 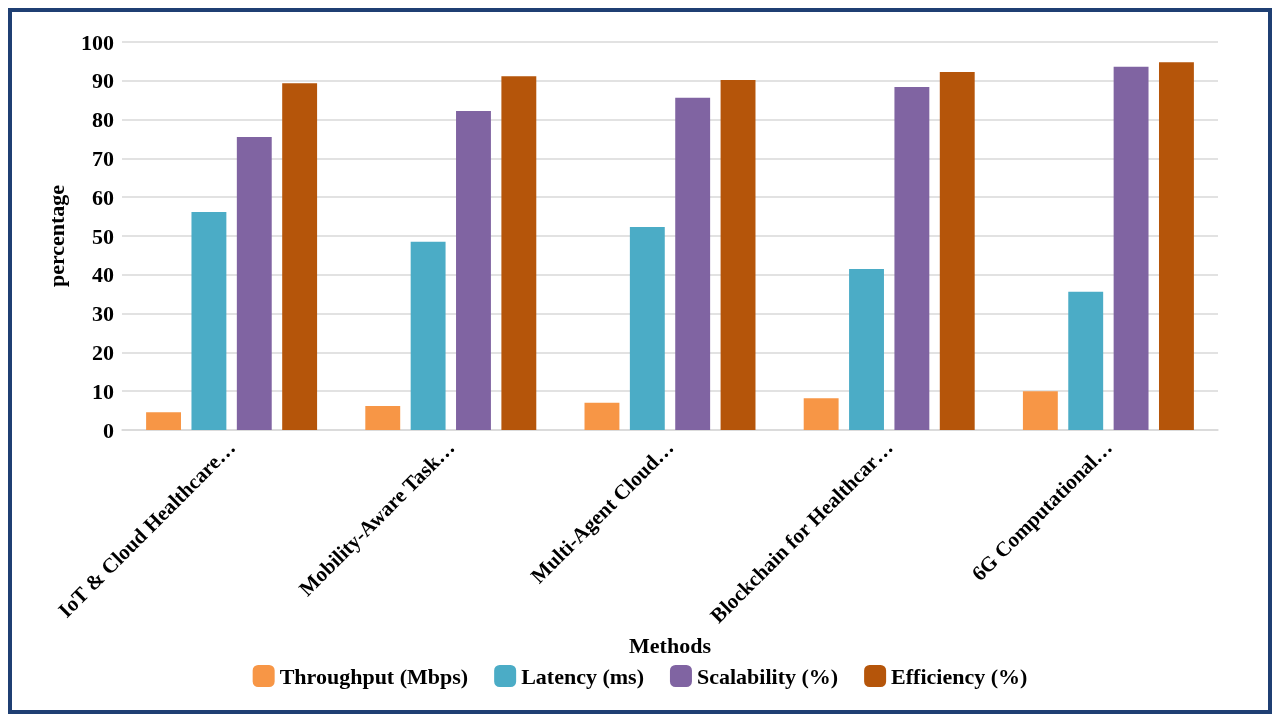 What do you see at coordinates (374, 676) in the screenshot?
I see `legend-label: Throughput (Mbps)` at bounding box center [374, 676].